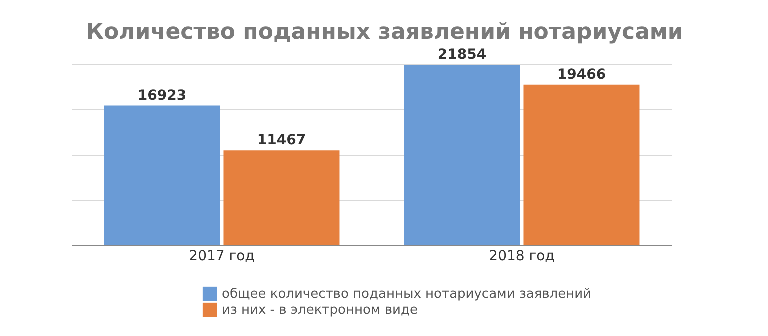 The height and width of the screenshot is (336, 768). Describe the element at coordinates (581, 74) in the screenshot. I see `data-label: 19466` at that location.